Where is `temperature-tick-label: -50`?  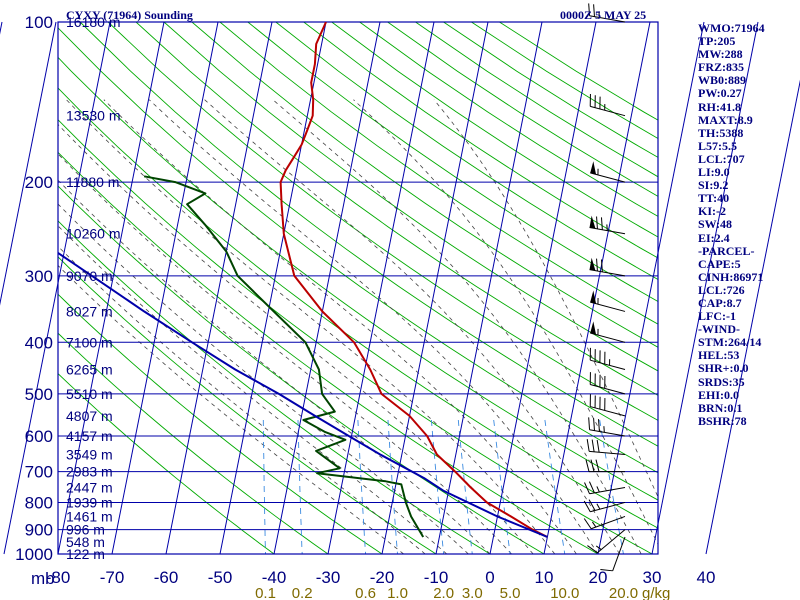
temperature-tick-label: -50 is located at coordinates (220, 577).